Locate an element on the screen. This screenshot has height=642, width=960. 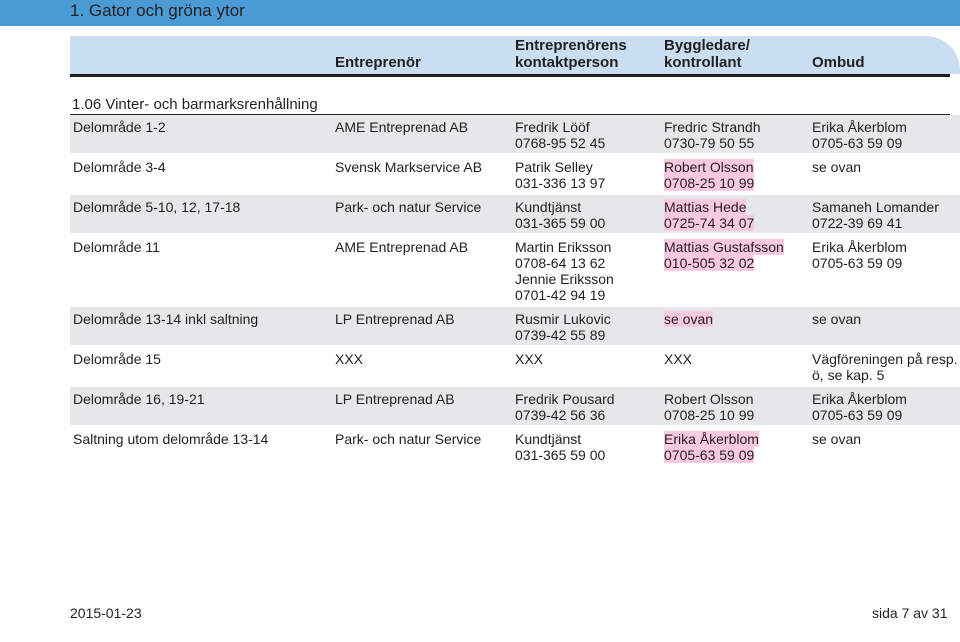
column-header-byggledare: Byggledare/ kontrollant is located at coordinates (707, 54).